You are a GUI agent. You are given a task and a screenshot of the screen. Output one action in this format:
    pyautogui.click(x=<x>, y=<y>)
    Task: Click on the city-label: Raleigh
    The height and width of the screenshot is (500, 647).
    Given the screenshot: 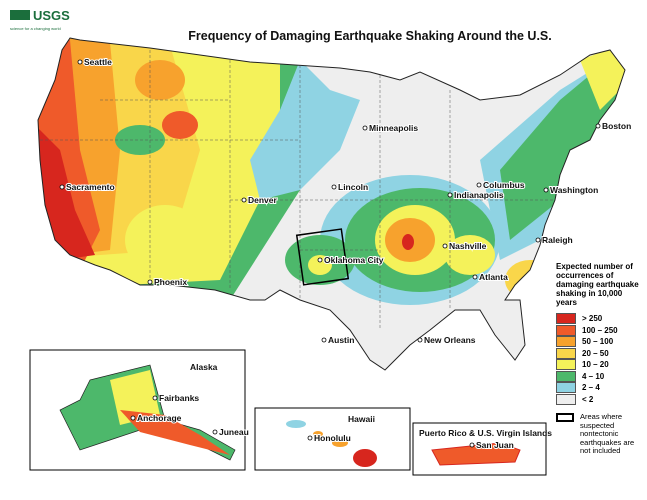 What is the action you would take?
    pyautogui.click(x=557, y=240)
    